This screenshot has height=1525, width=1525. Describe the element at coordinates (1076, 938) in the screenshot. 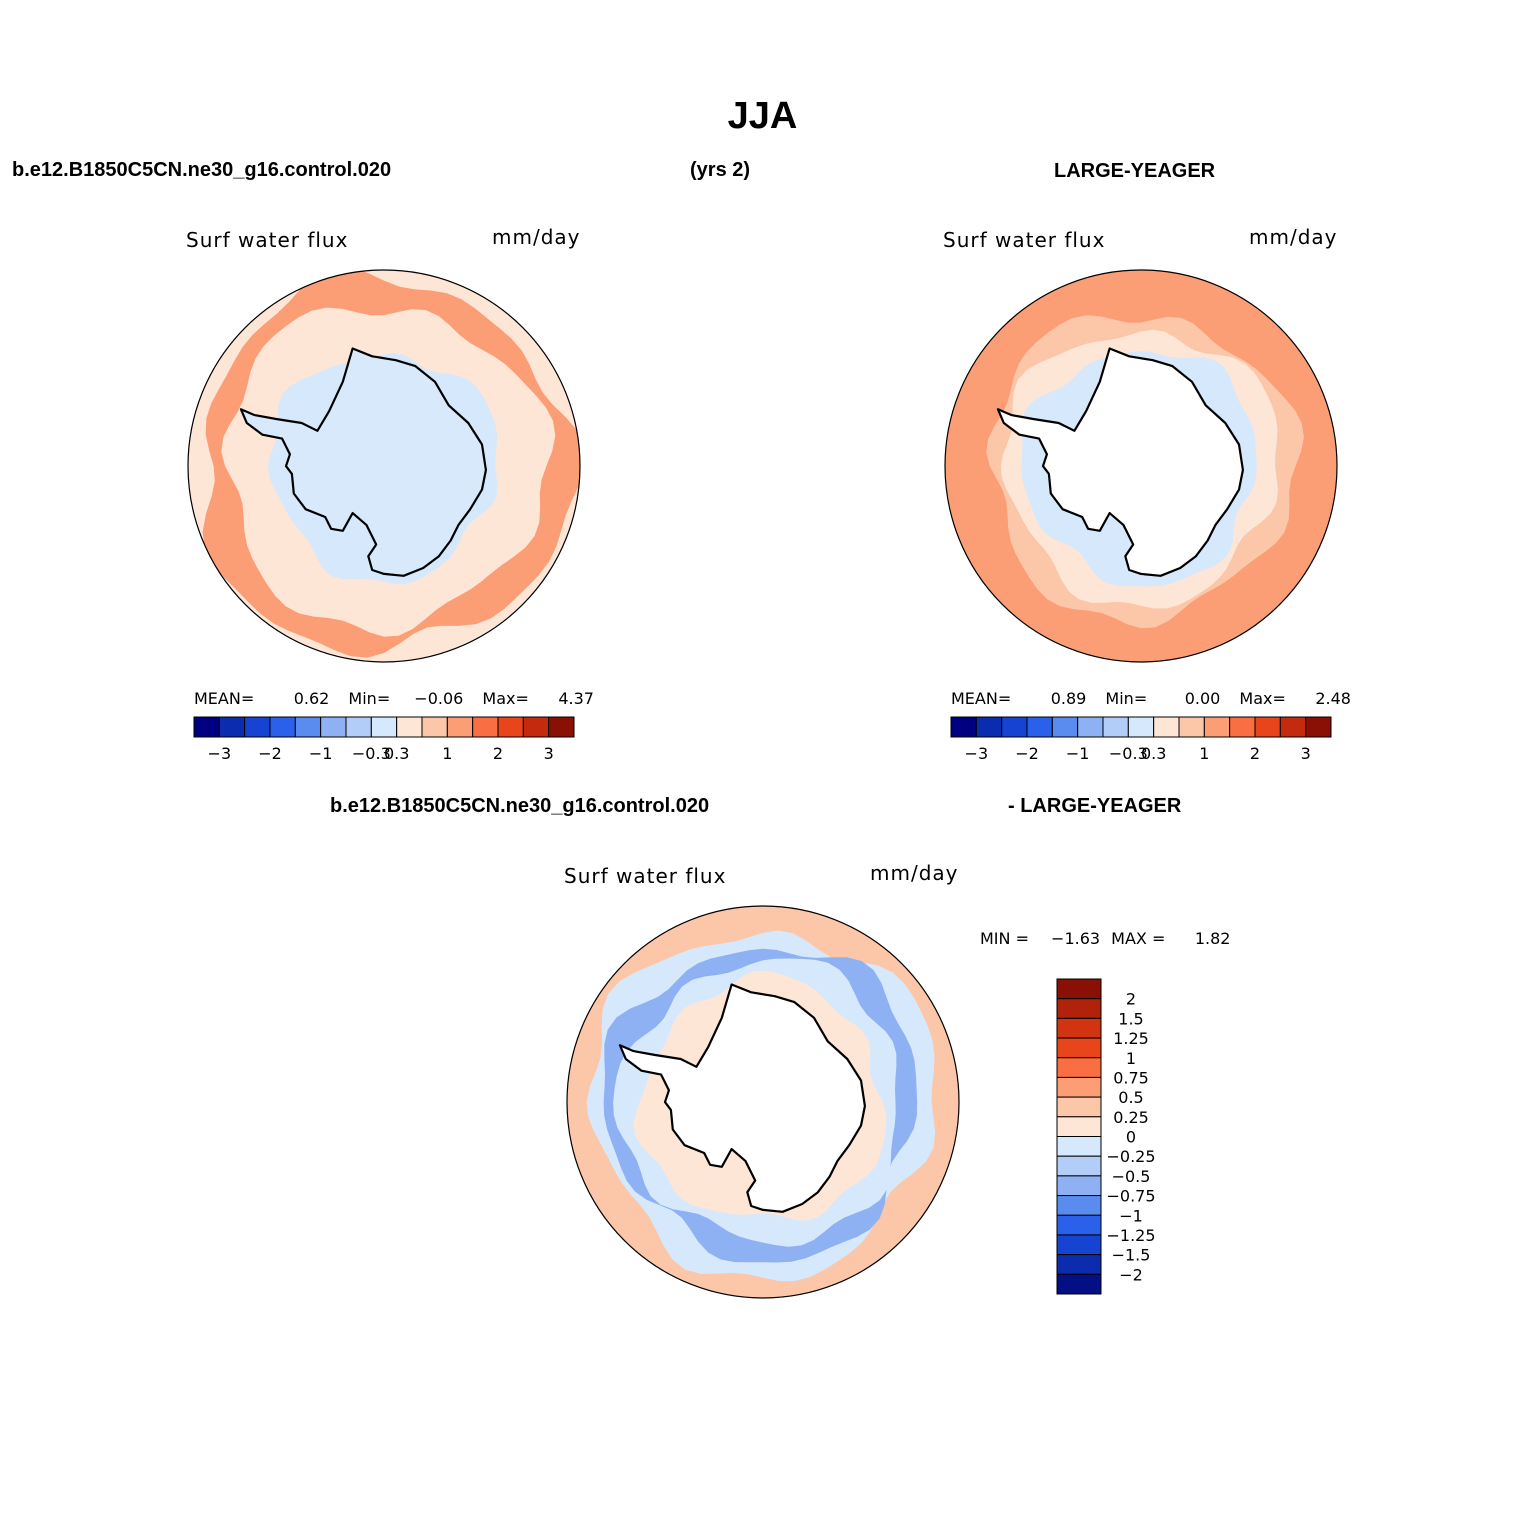

I see `min-value: −1.63` at that location.